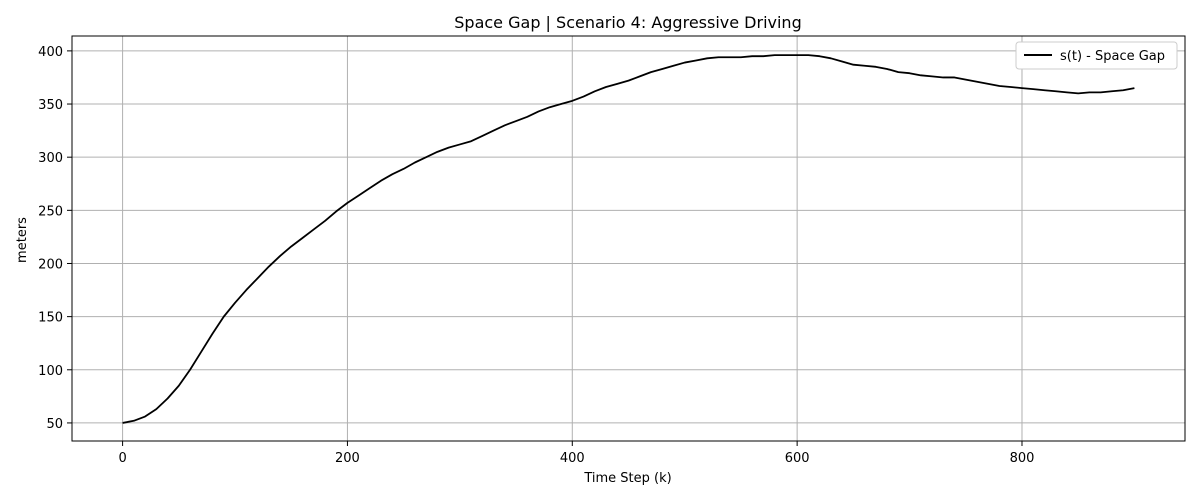 The width and height of the screenshot is (1200, 500). I want to click on x-tick-label: 200, so click(347, 458).